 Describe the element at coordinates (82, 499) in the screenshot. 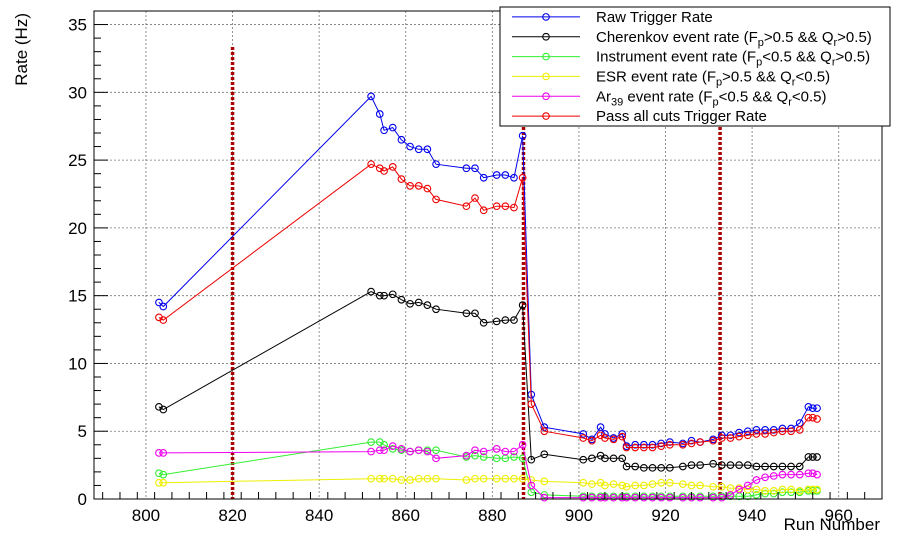

I see `y-tick-label: 0` at that location.